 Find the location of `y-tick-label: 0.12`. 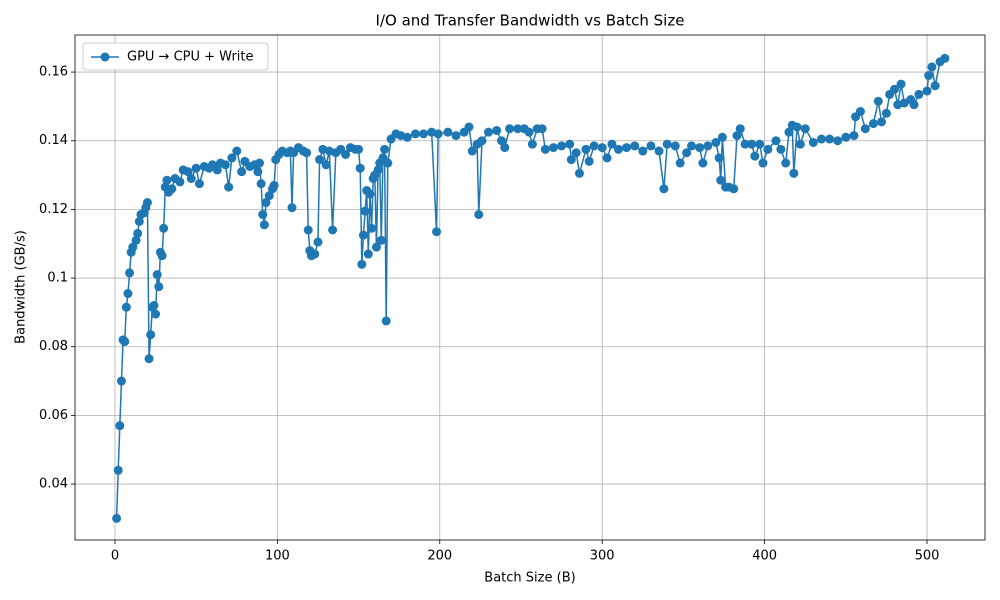

y-tick-label: 0.12 is located at coordinates (53, 209).